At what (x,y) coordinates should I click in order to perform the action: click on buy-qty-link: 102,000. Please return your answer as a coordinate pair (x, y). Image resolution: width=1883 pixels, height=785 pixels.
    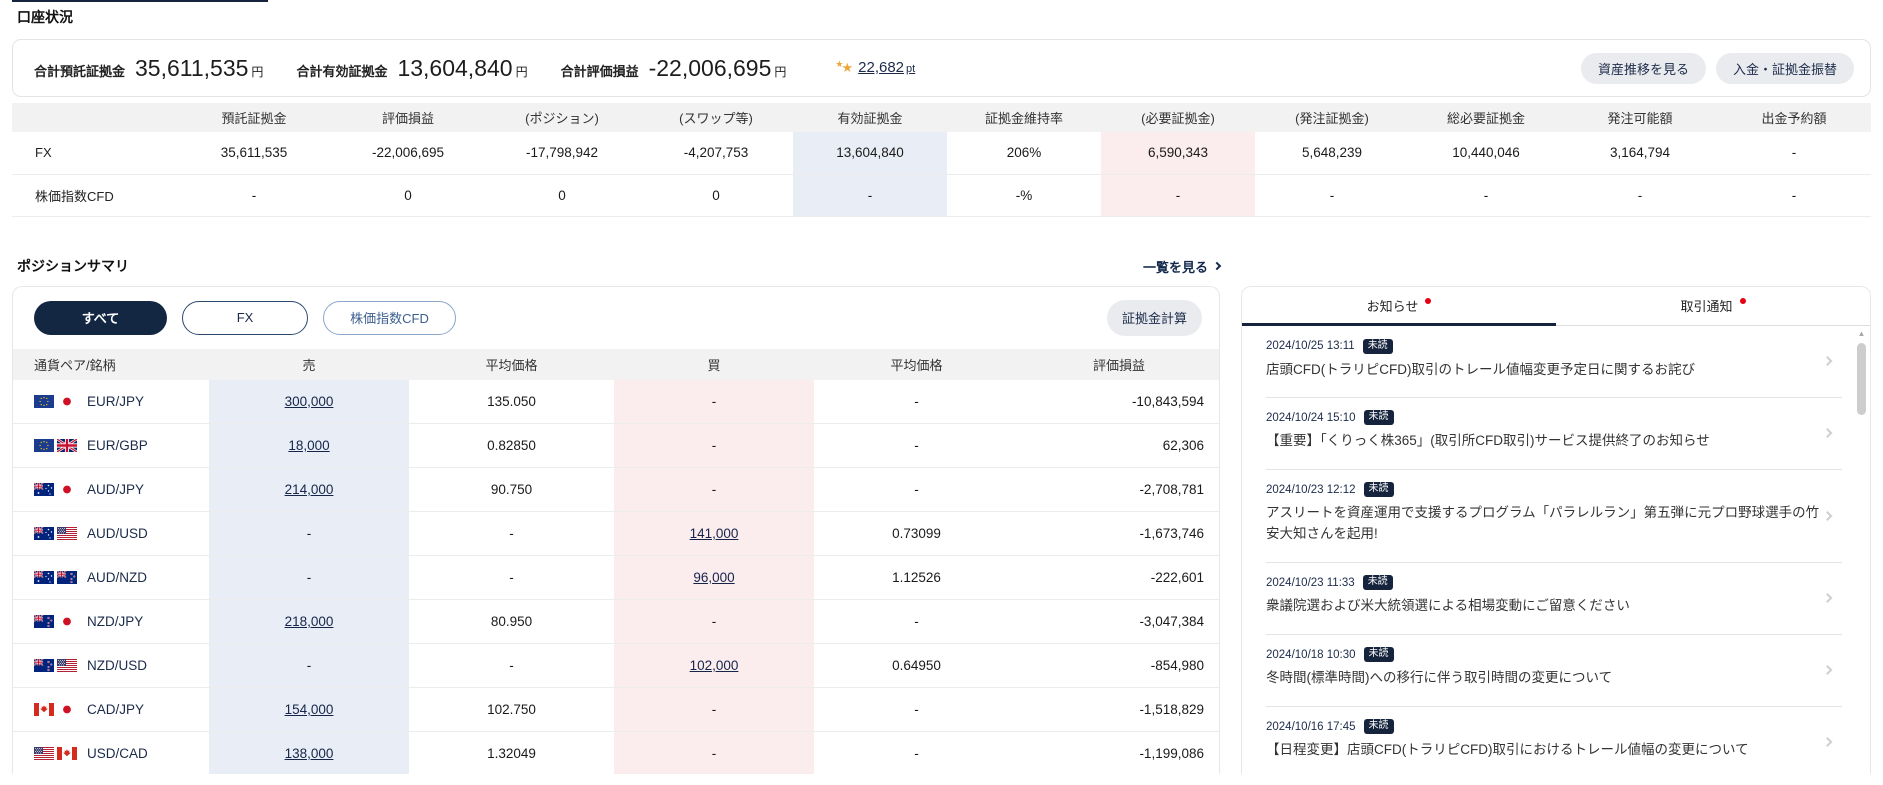
    Looking at the image, I should click on (714, 665).